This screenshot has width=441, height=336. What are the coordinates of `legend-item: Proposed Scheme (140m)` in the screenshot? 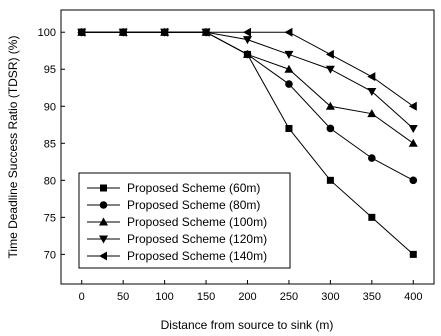 It's located at (177, 256).